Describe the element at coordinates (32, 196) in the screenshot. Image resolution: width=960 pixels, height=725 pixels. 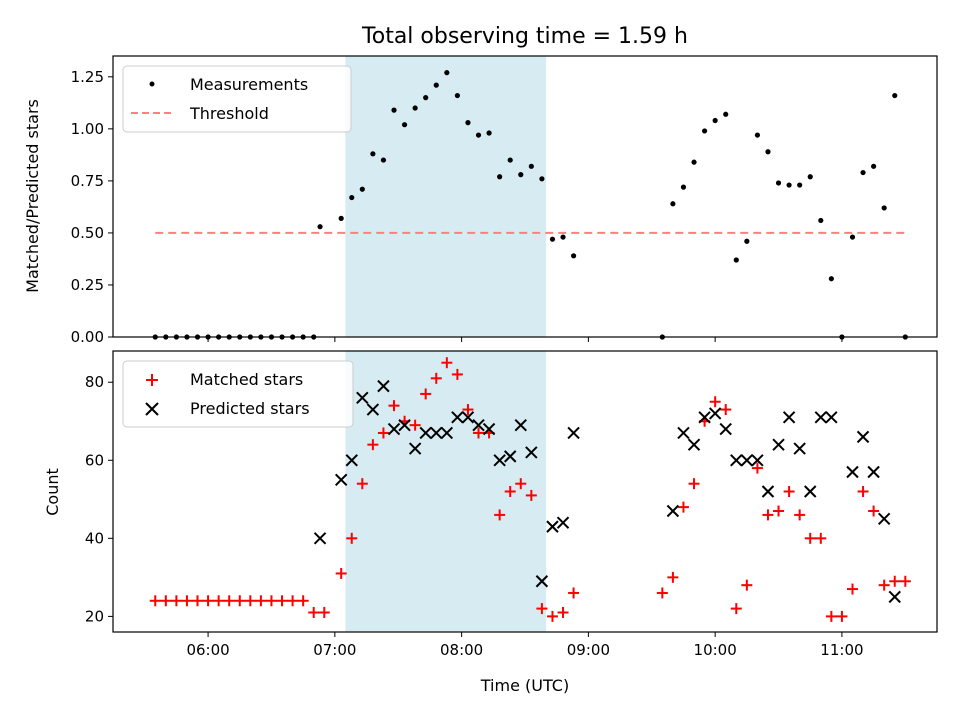
I see `top-y-axis-label: Matched/Predicted stars` at that location.